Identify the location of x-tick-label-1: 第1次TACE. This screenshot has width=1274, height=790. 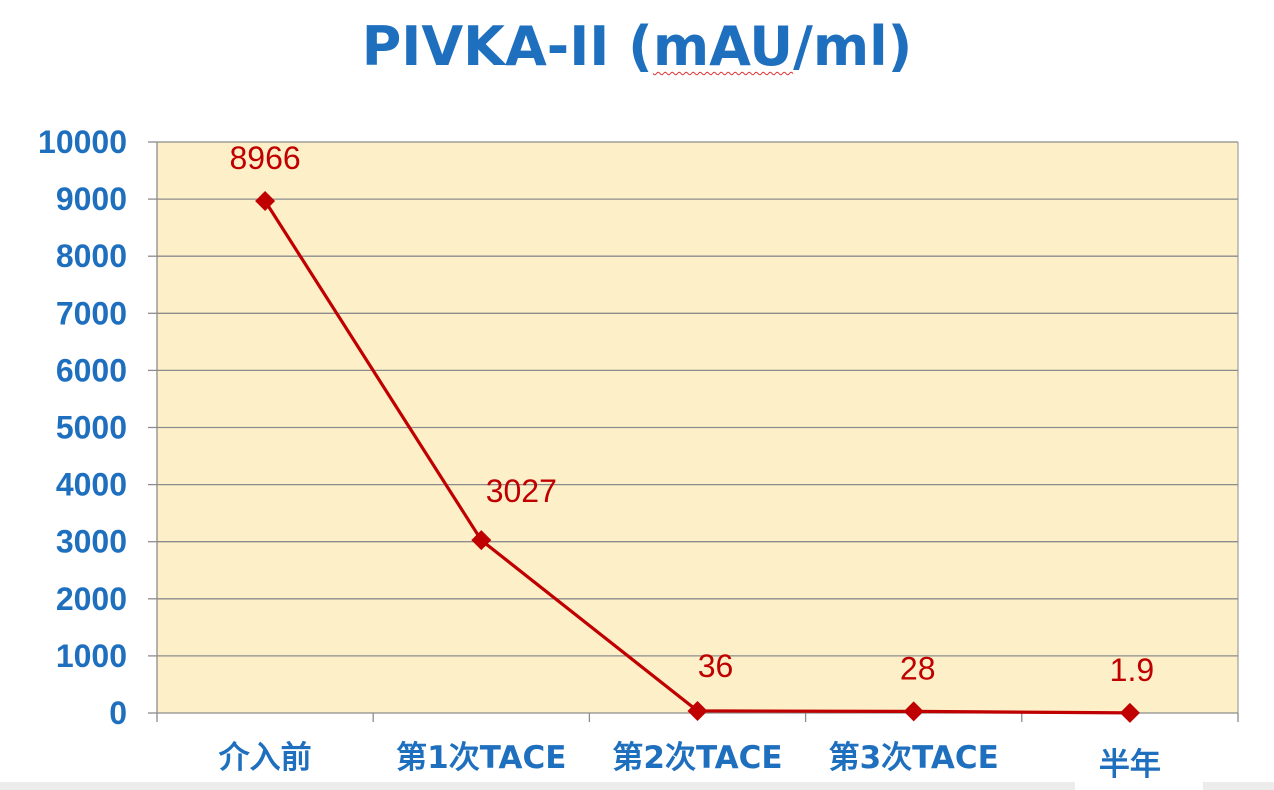
(481, 758).